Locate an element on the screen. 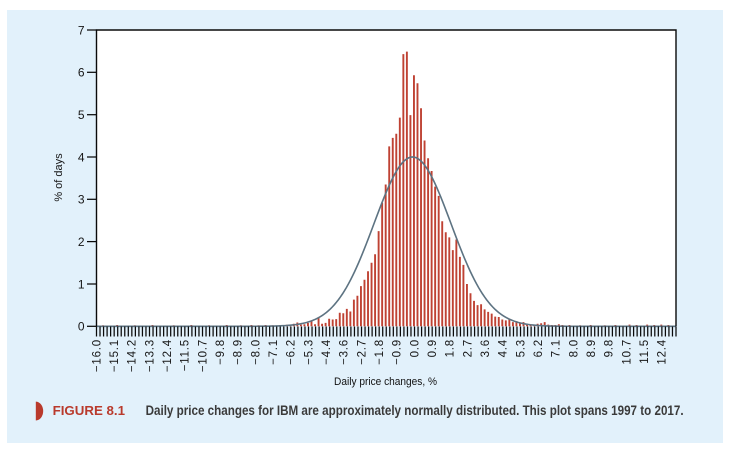 Image resolution: width=729 pixels, height=450 pixels. svg-text: 12.4 is located at coordinates (663, 352).